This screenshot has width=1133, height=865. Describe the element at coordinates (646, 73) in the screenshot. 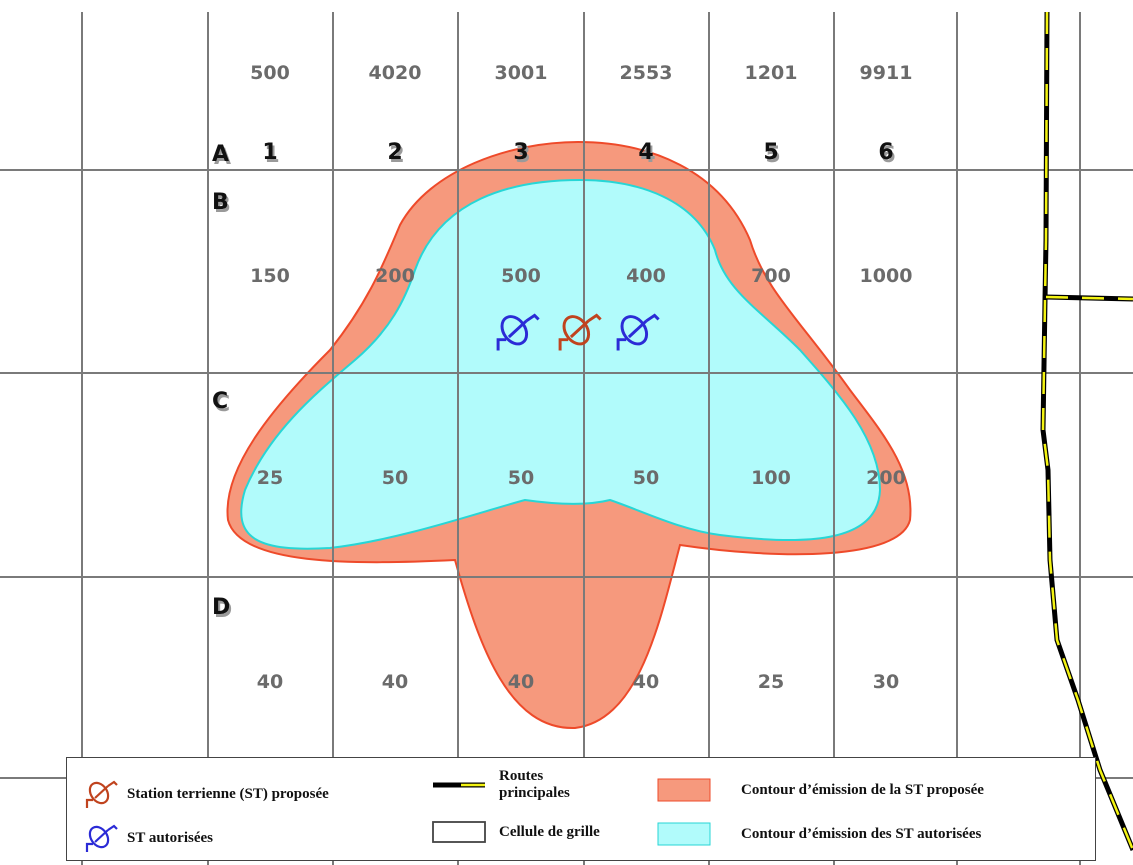

I see `column-top-value: 2553` at that location.